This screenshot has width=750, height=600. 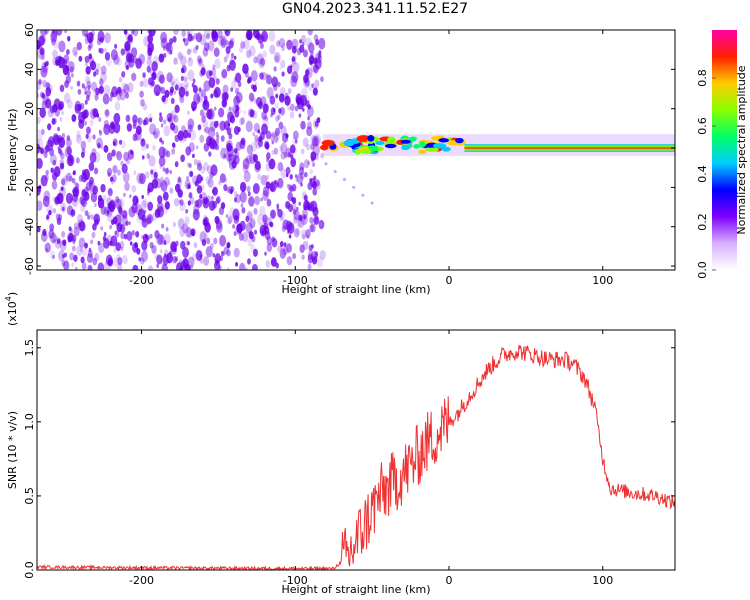 What do you see at coordinates (29, 109) in the screenshot?
I see `y-tick-label: 20` at bounding box center [29, 109].